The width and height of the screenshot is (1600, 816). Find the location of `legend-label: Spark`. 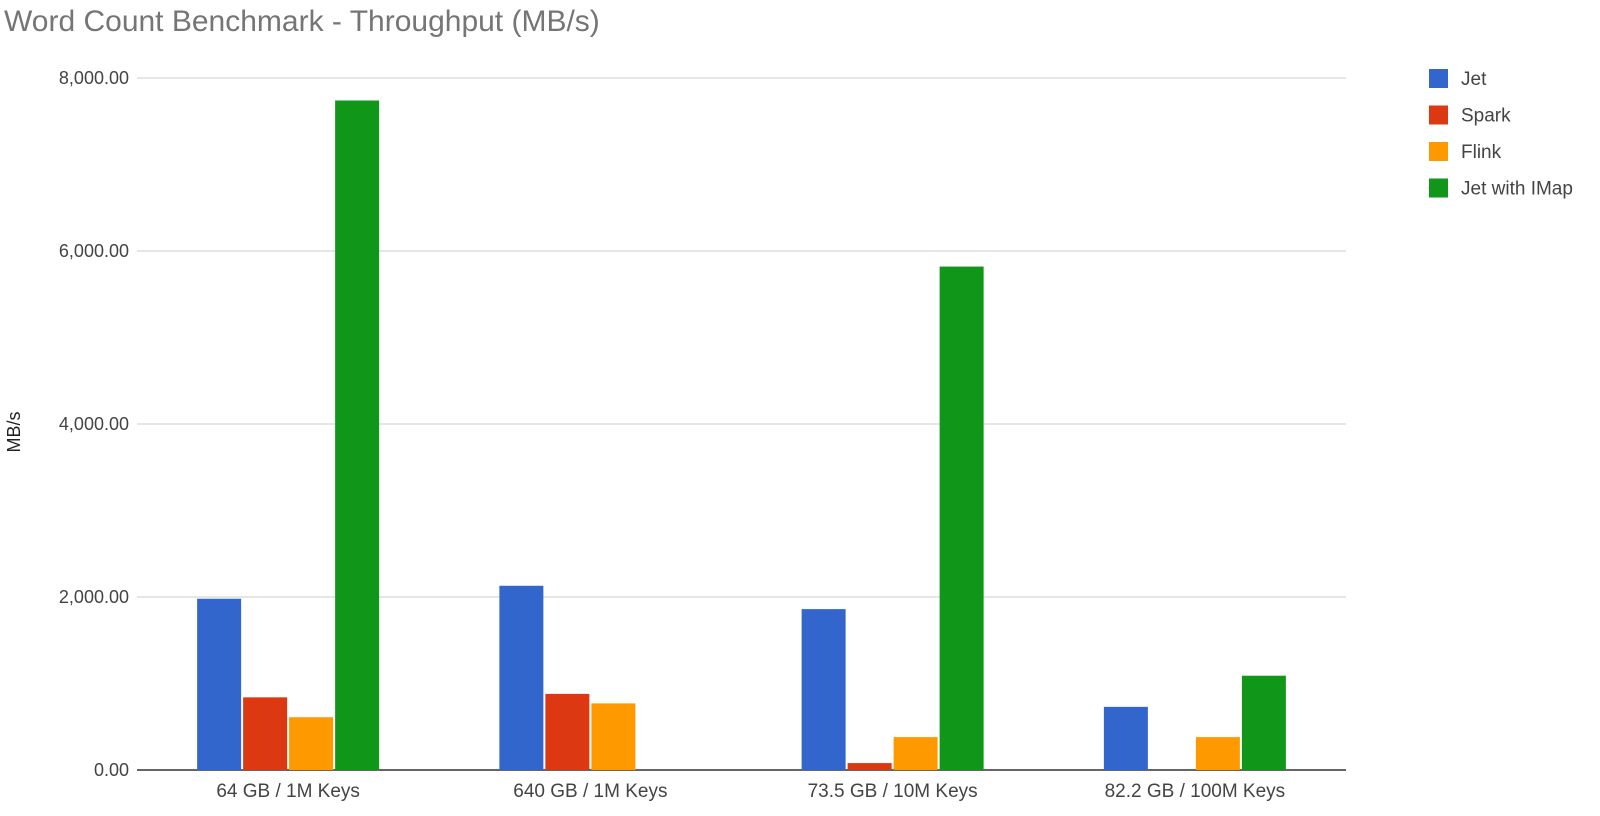

legend-label: Spark is located at coordinates (1486, 116).